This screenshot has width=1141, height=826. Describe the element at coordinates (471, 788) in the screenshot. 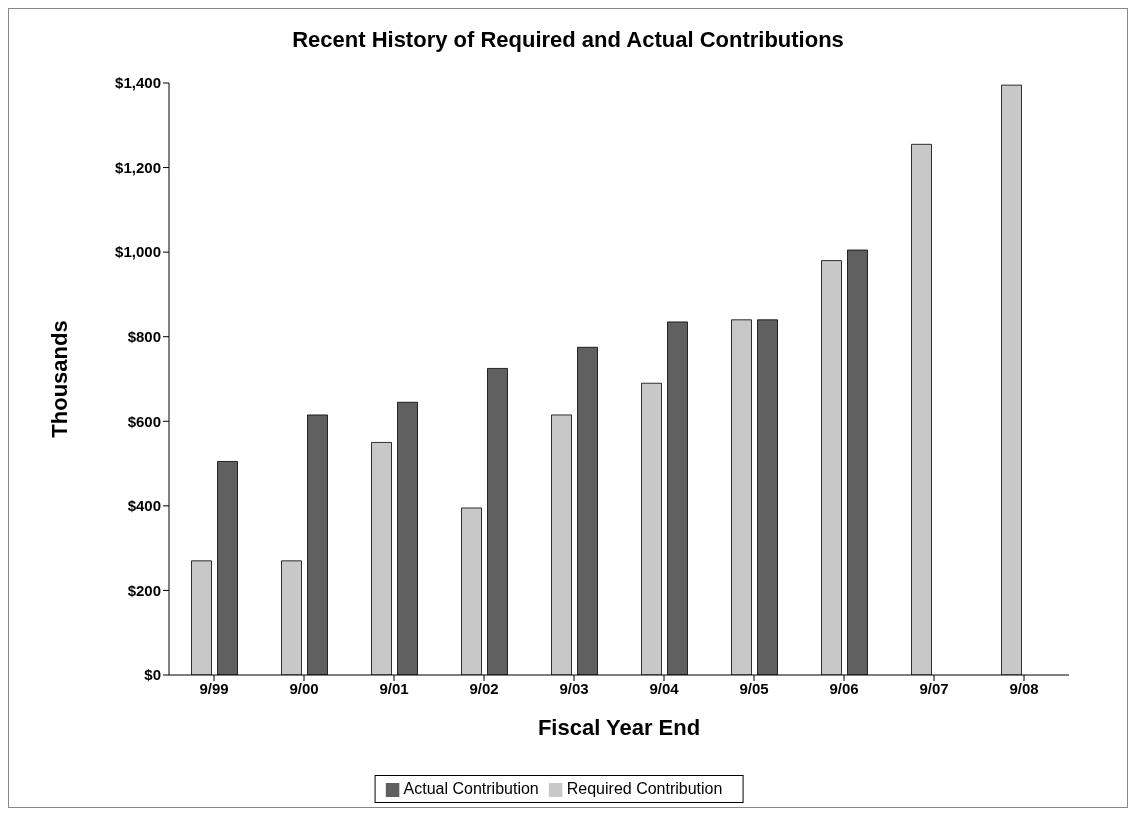

I see `legend-label: Actual Contribution` at that location.